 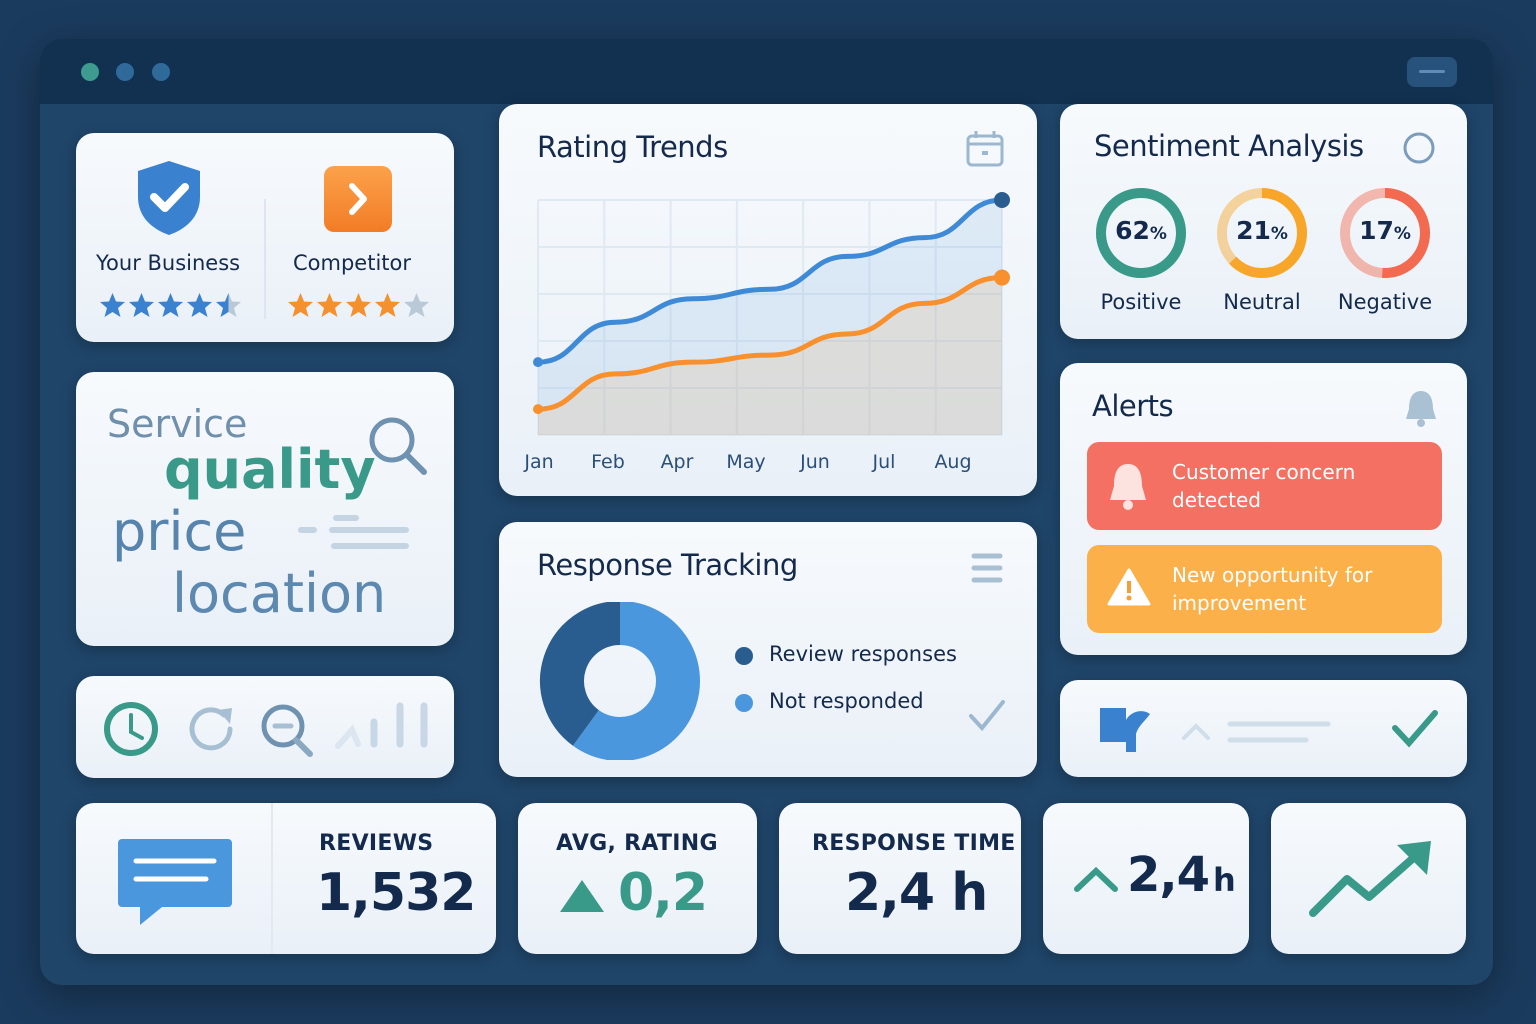 I want to click on x-tick-label: Jun, so click(x=814, y=462).